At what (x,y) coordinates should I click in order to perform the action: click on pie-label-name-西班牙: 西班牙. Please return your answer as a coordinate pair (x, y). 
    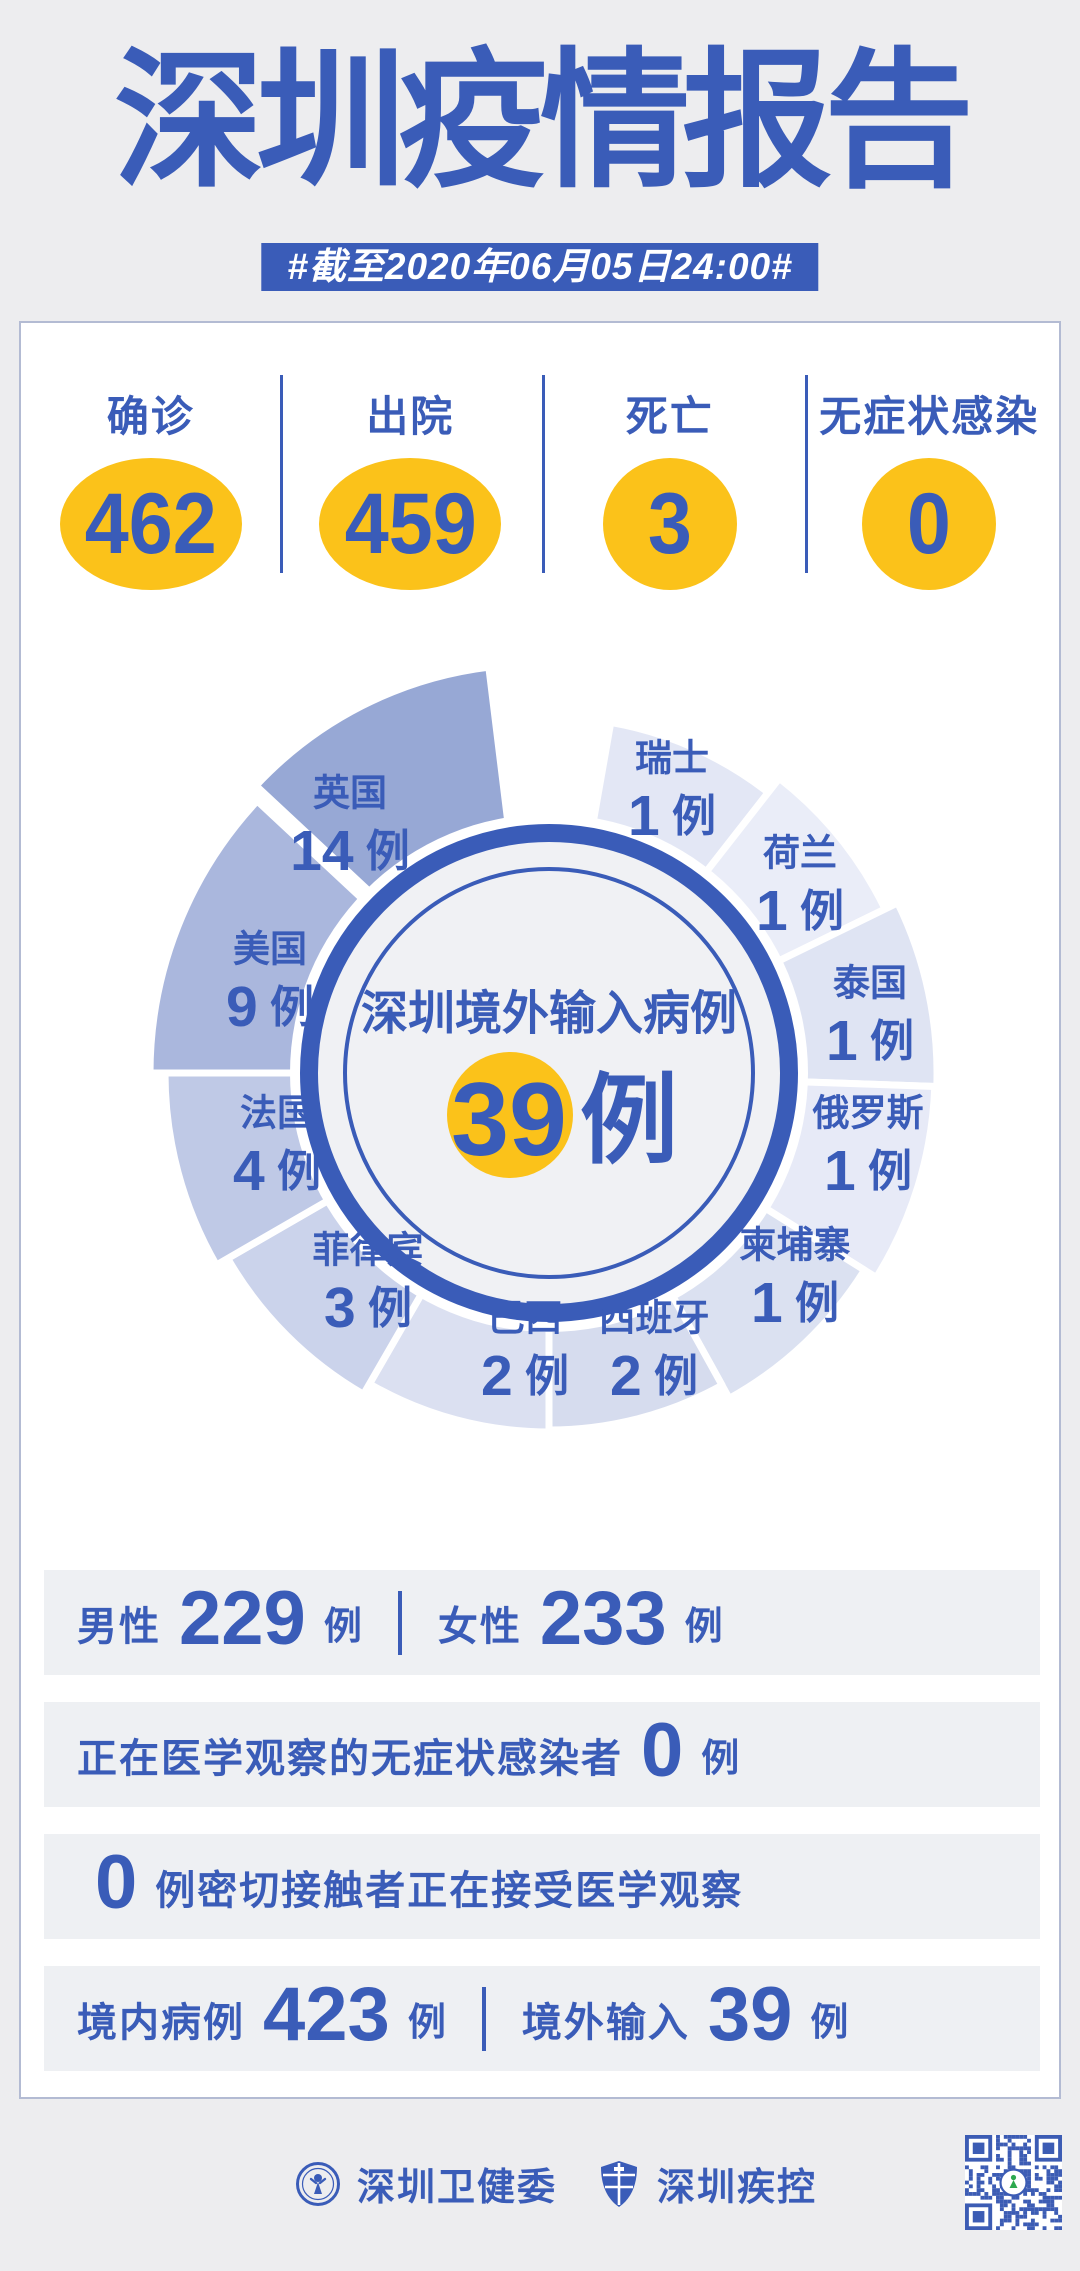
    Looking at the image, I should click on (654, 1318).